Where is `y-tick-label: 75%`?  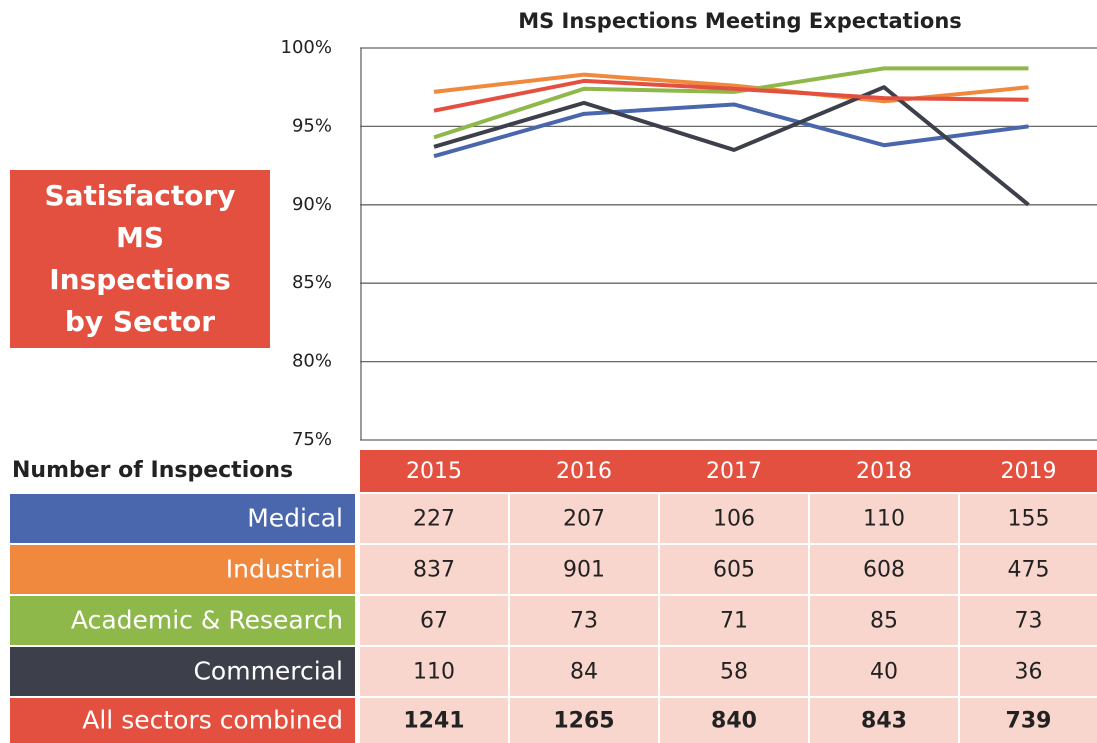 y-tick-label: 75% is located at coordinates (312, 439).